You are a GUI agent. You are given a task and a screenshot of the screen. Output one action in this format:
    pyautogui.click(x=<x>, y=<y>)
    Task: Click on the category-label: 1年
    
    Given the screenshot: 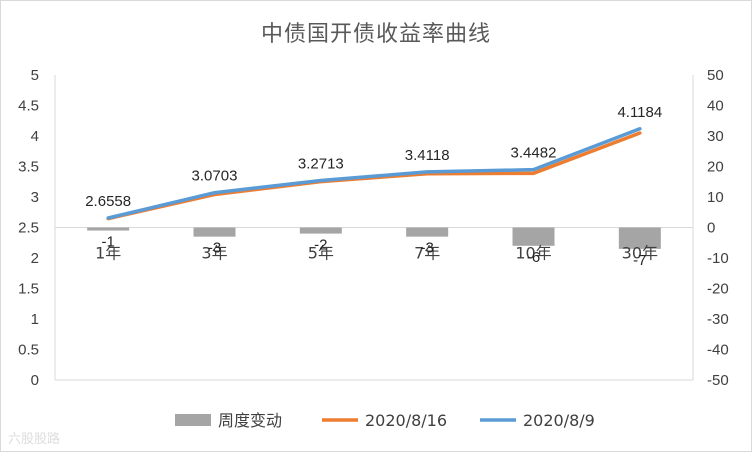 What is the action you would take?
    pyautogui.click(x=108, y=253)
    